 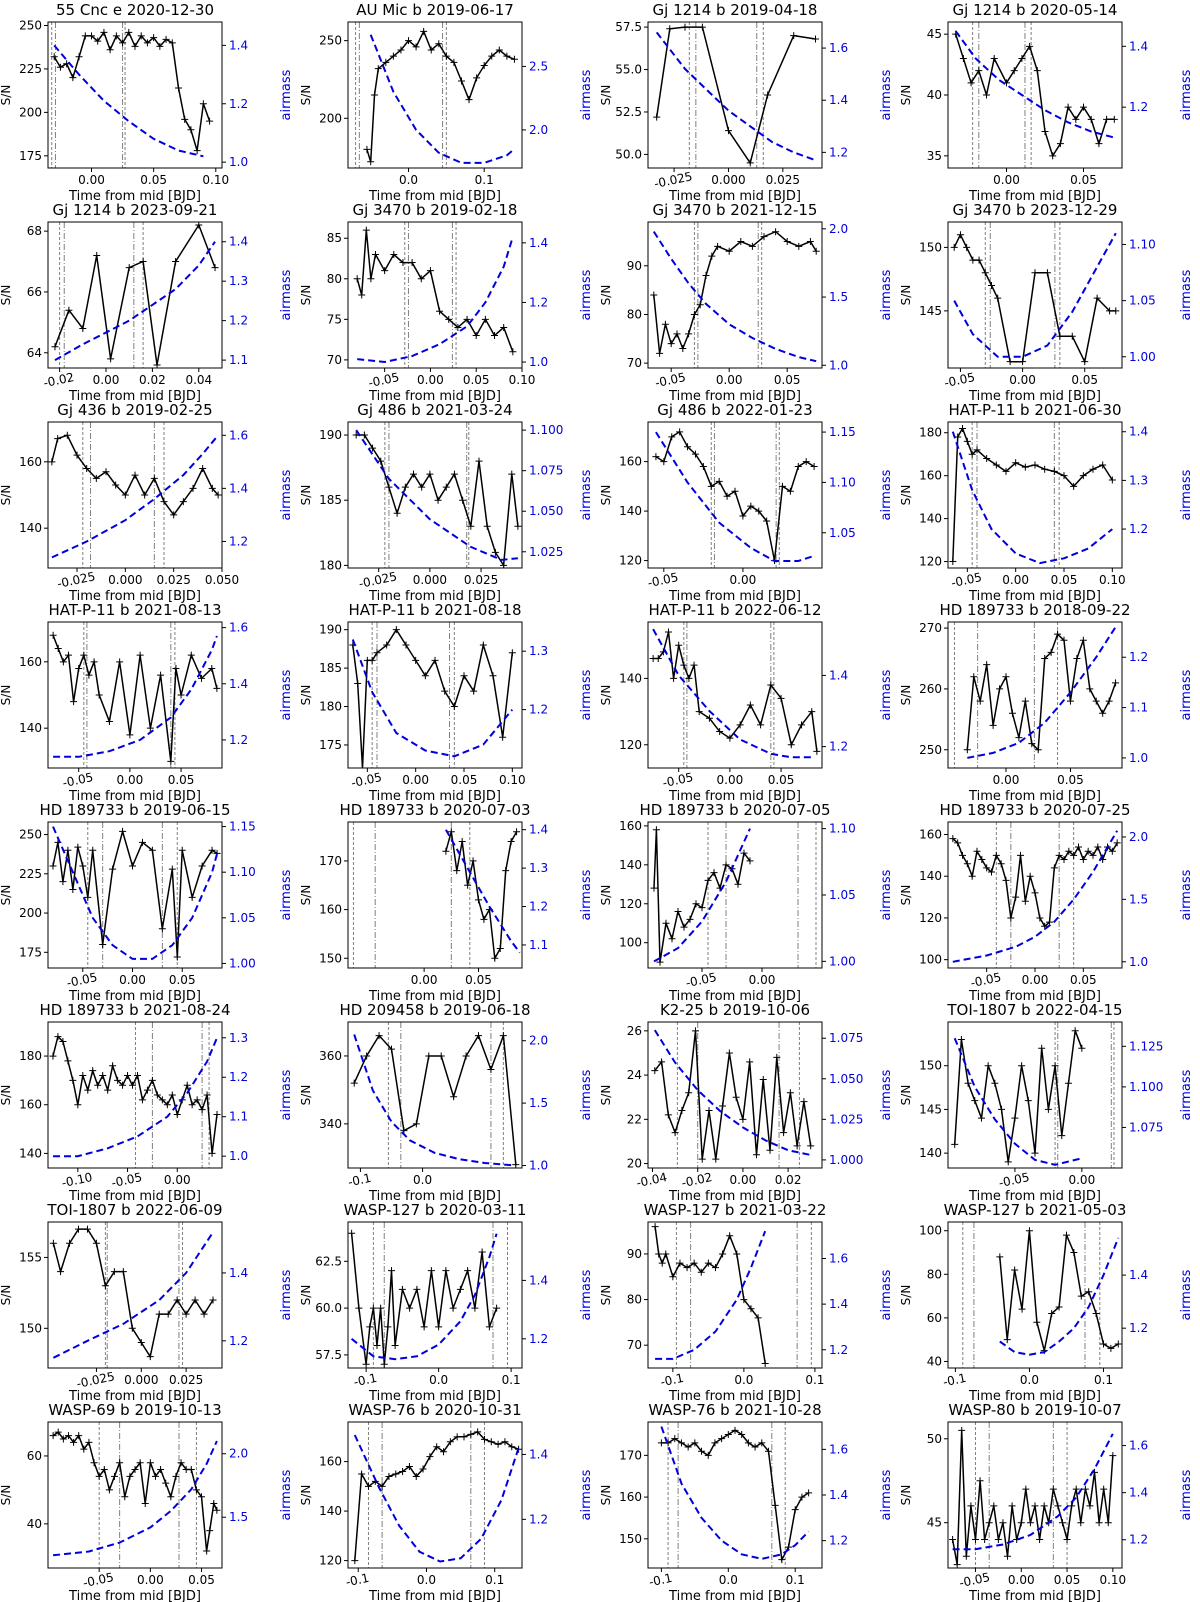 What do you see at coordinates (842, 829) in the screenshot?
I see `y2-tick-label: 1.10` at bounding box center [842, 829].